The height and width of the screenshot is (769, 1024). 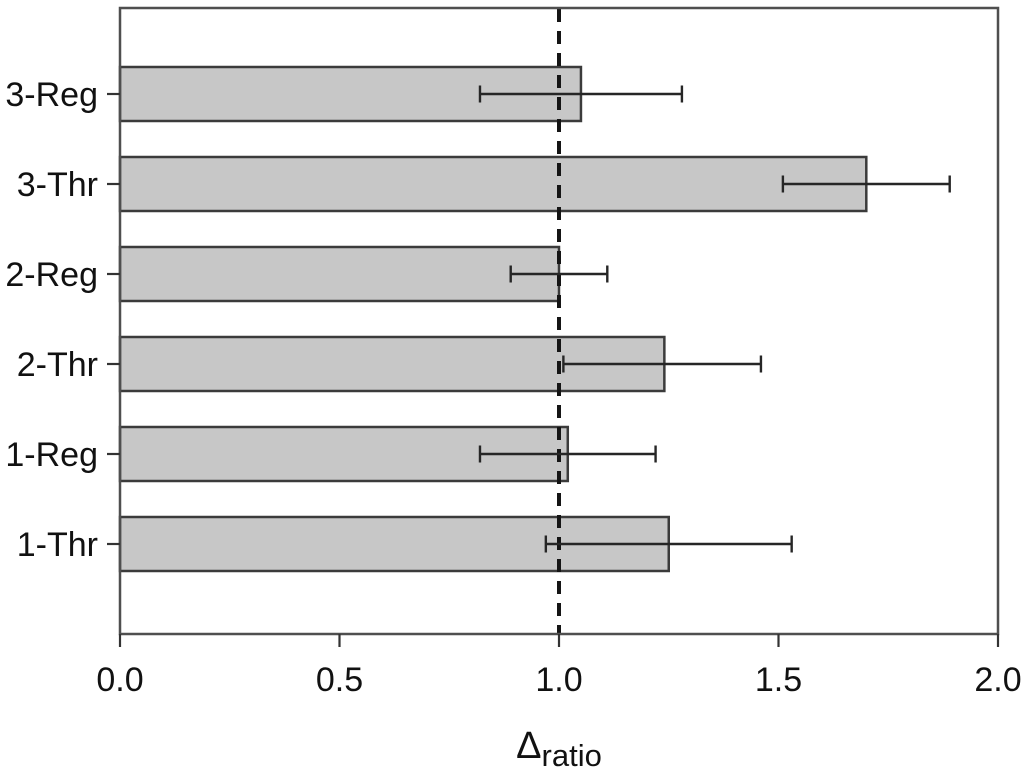 What do you see at coordinates (51, 455) in the screenshot?
I see `y-axis-label-1-reg: 1-Reg` at bounding box center [51, 455].